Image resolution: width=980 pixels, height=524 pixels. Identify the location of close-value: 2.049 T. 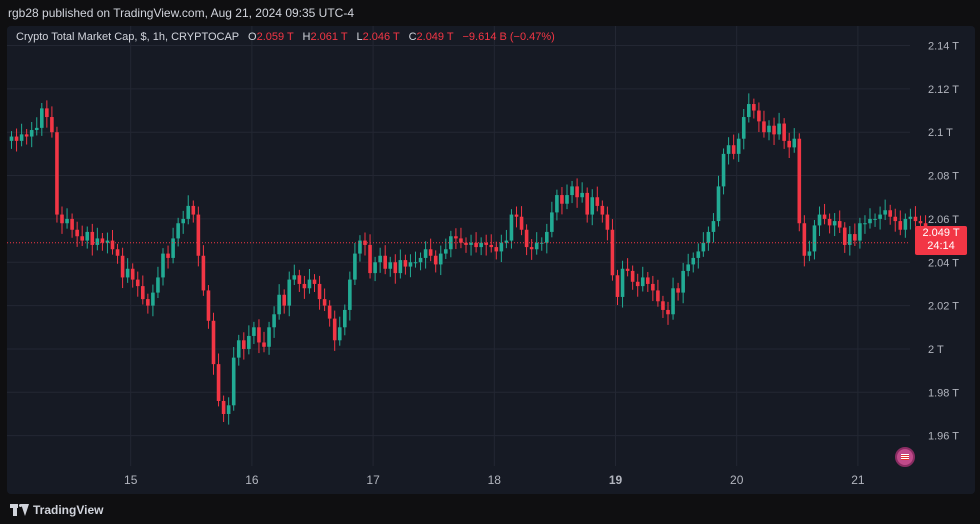
(435, 37).